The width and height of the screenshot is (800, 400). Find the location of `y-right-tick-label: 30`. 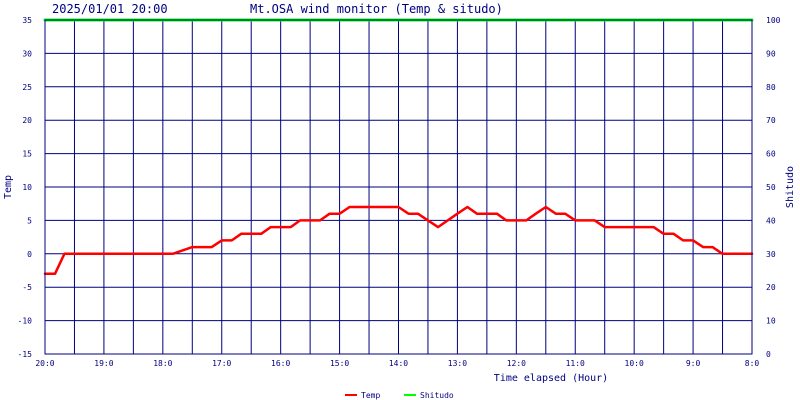

y-right-tick-label: 30 is located at coordinates (771, 254).